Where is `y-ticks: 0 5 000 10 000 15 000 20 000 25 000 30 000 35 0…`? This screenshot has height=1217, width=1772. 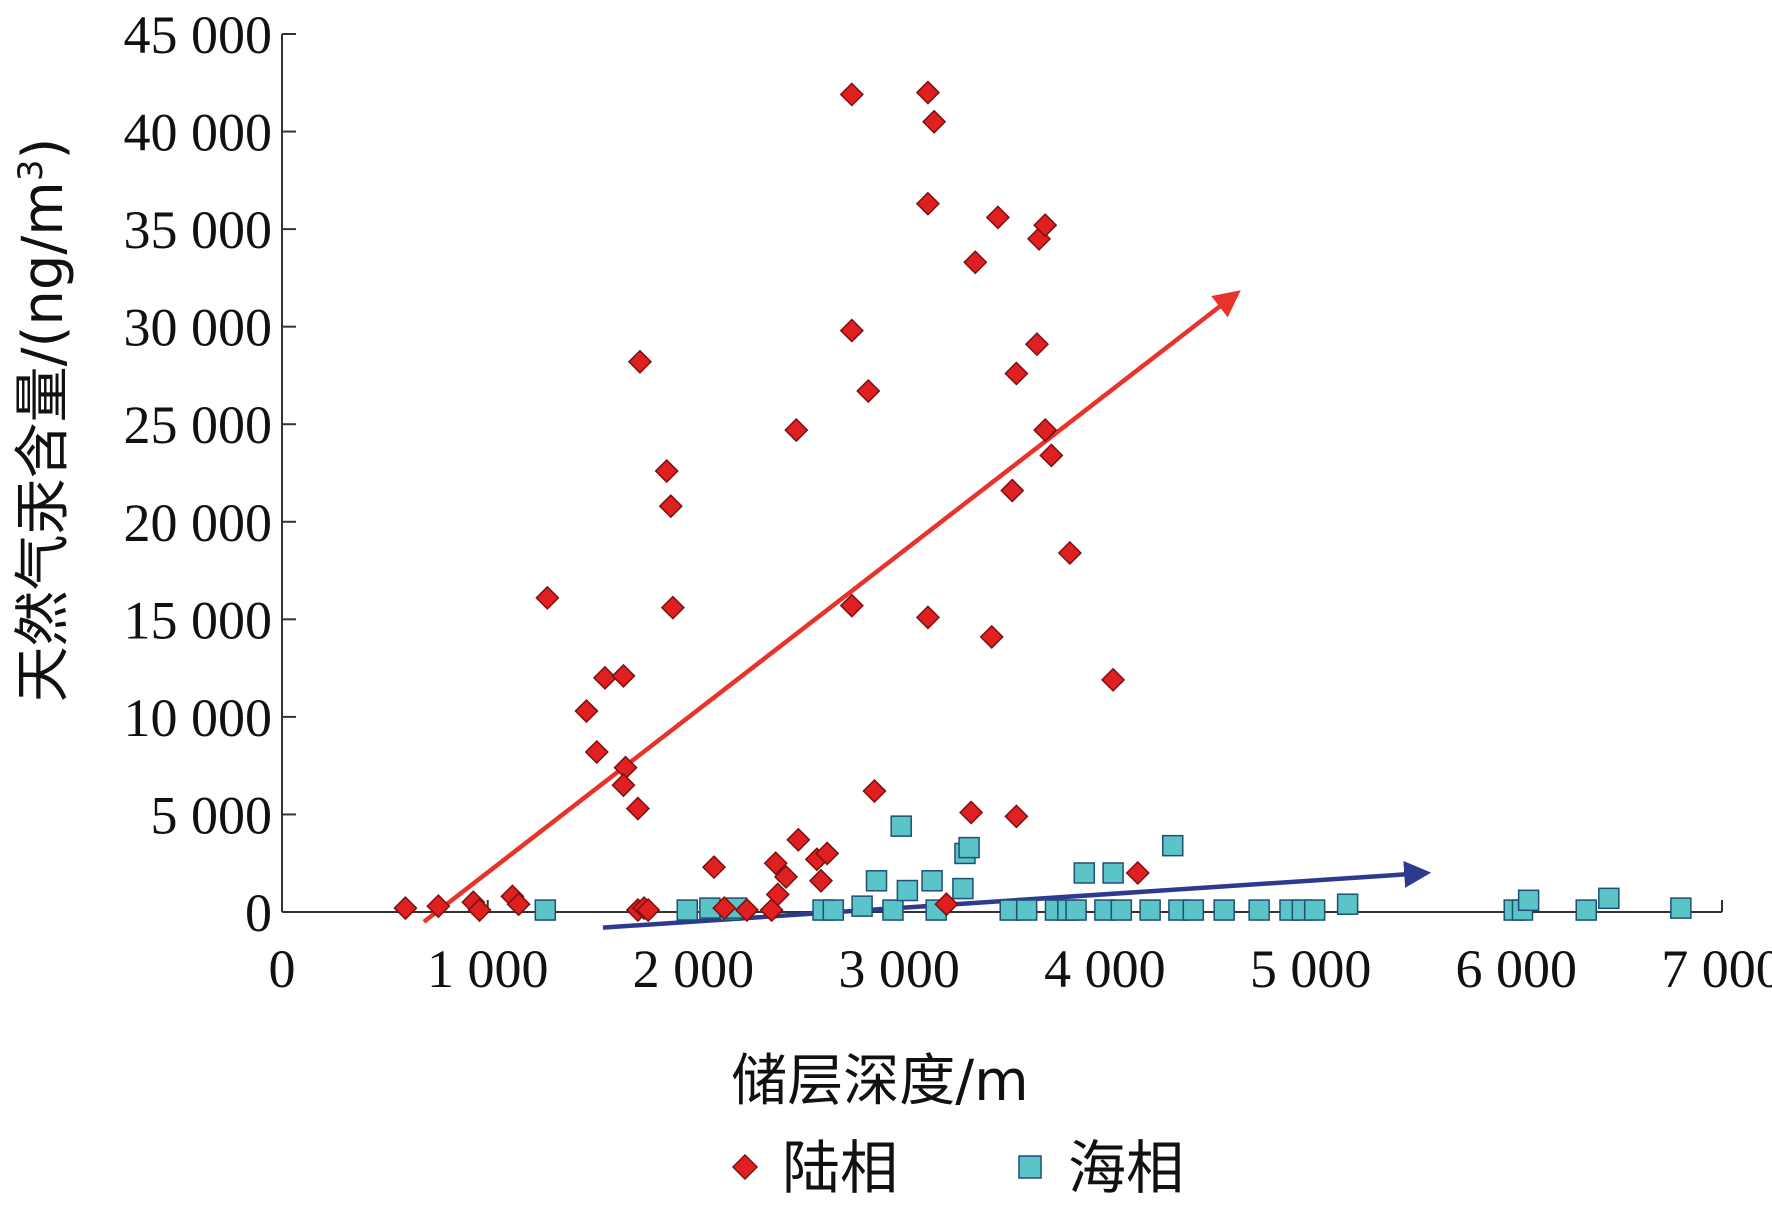 y-ticks: 0 5 000 10 000 15 000 20 000 25 000 30 000 35 0… is located at coordinates (210, 474).